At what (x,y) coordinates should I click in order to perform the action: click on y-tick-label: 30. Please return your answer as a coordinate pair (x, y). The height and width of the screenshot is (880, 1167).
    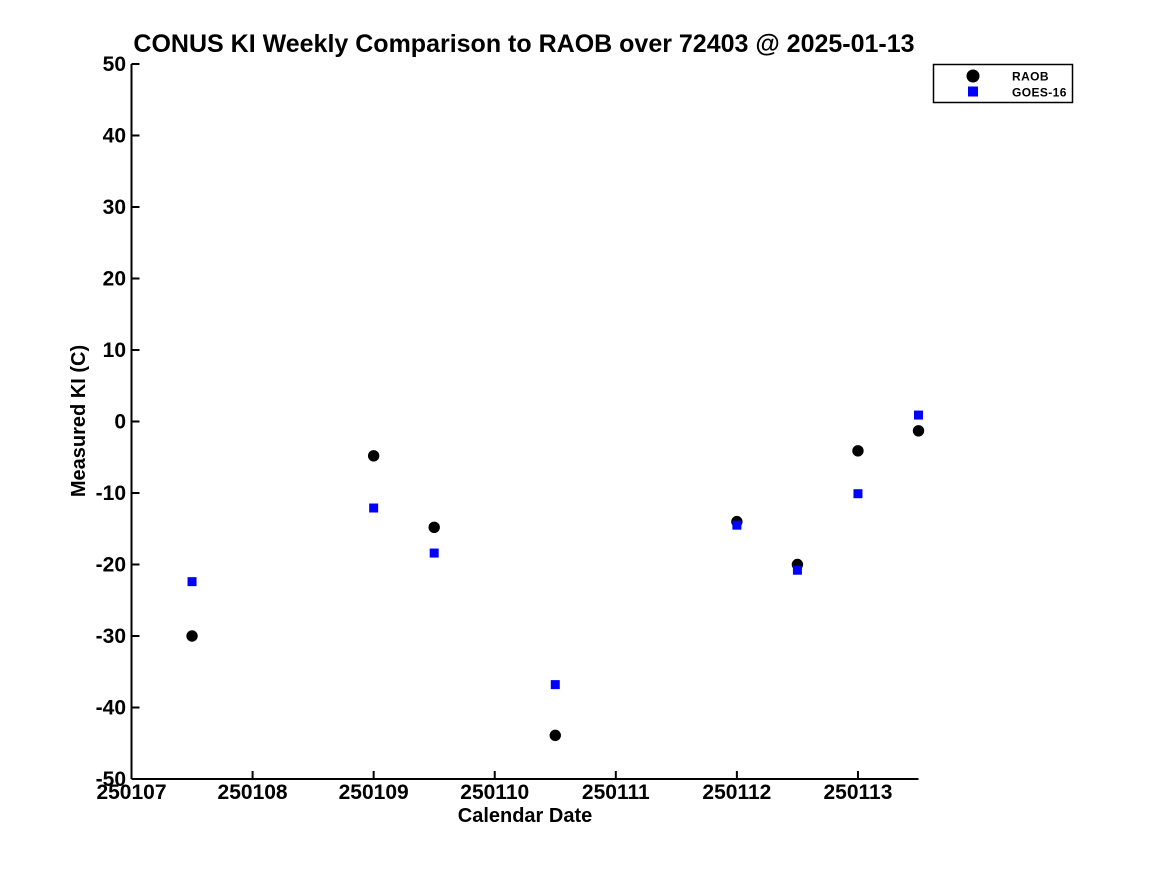
    Looking at the image, I should click on (114, 207).